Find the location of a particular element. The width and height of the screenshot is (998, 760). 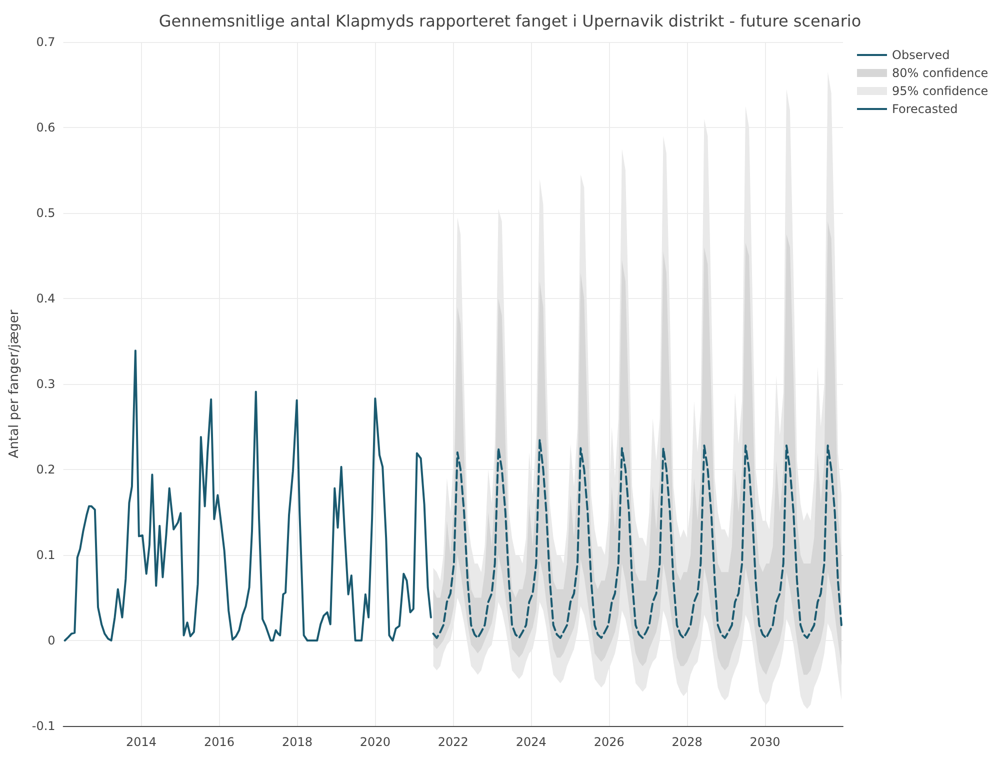

y-tick-label: 0.3 is located at coordinates (46, 384).